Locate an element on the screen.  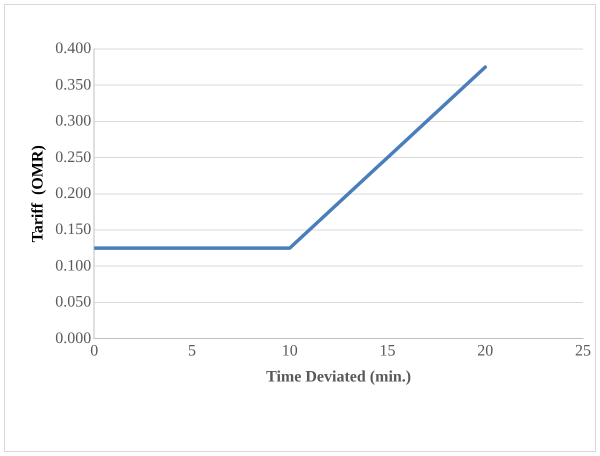
y-tick-label: 0.150 is located at coordinates (73, 229).